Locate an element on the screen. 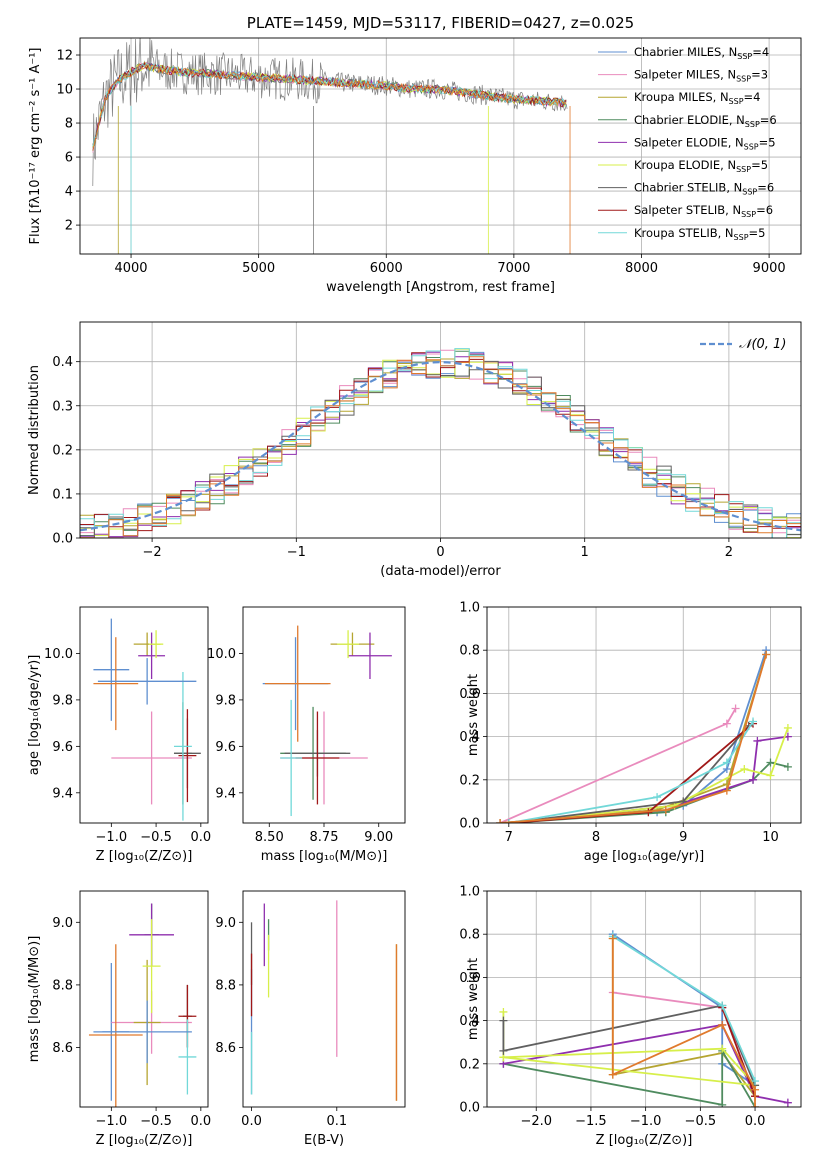 Image resolution: width=819 pixels, height=1170 pixels. x-tick-label: 9 is located at coordinates (683, 837).